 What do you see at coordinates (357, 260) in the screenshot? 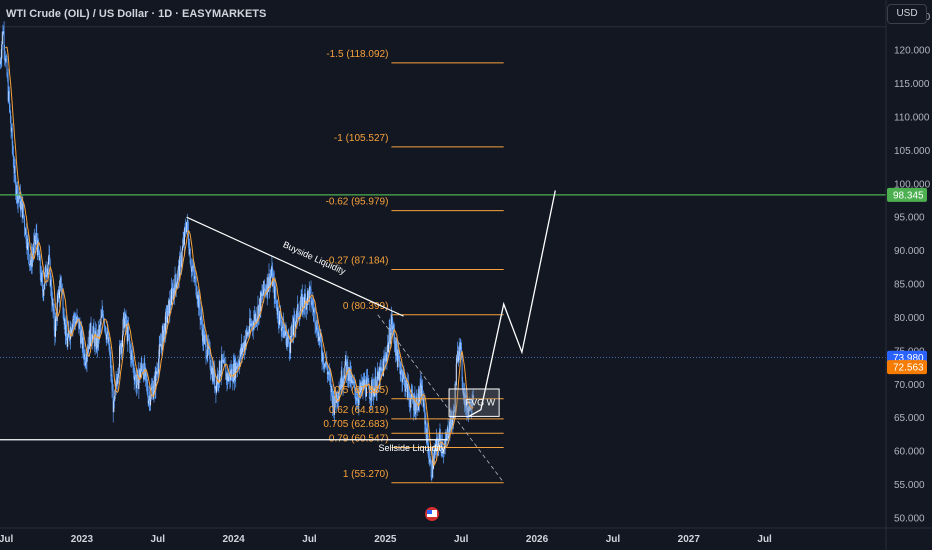
I see `fib-level-label: -0.27 (87.184)` at bounding box center [357, 260].